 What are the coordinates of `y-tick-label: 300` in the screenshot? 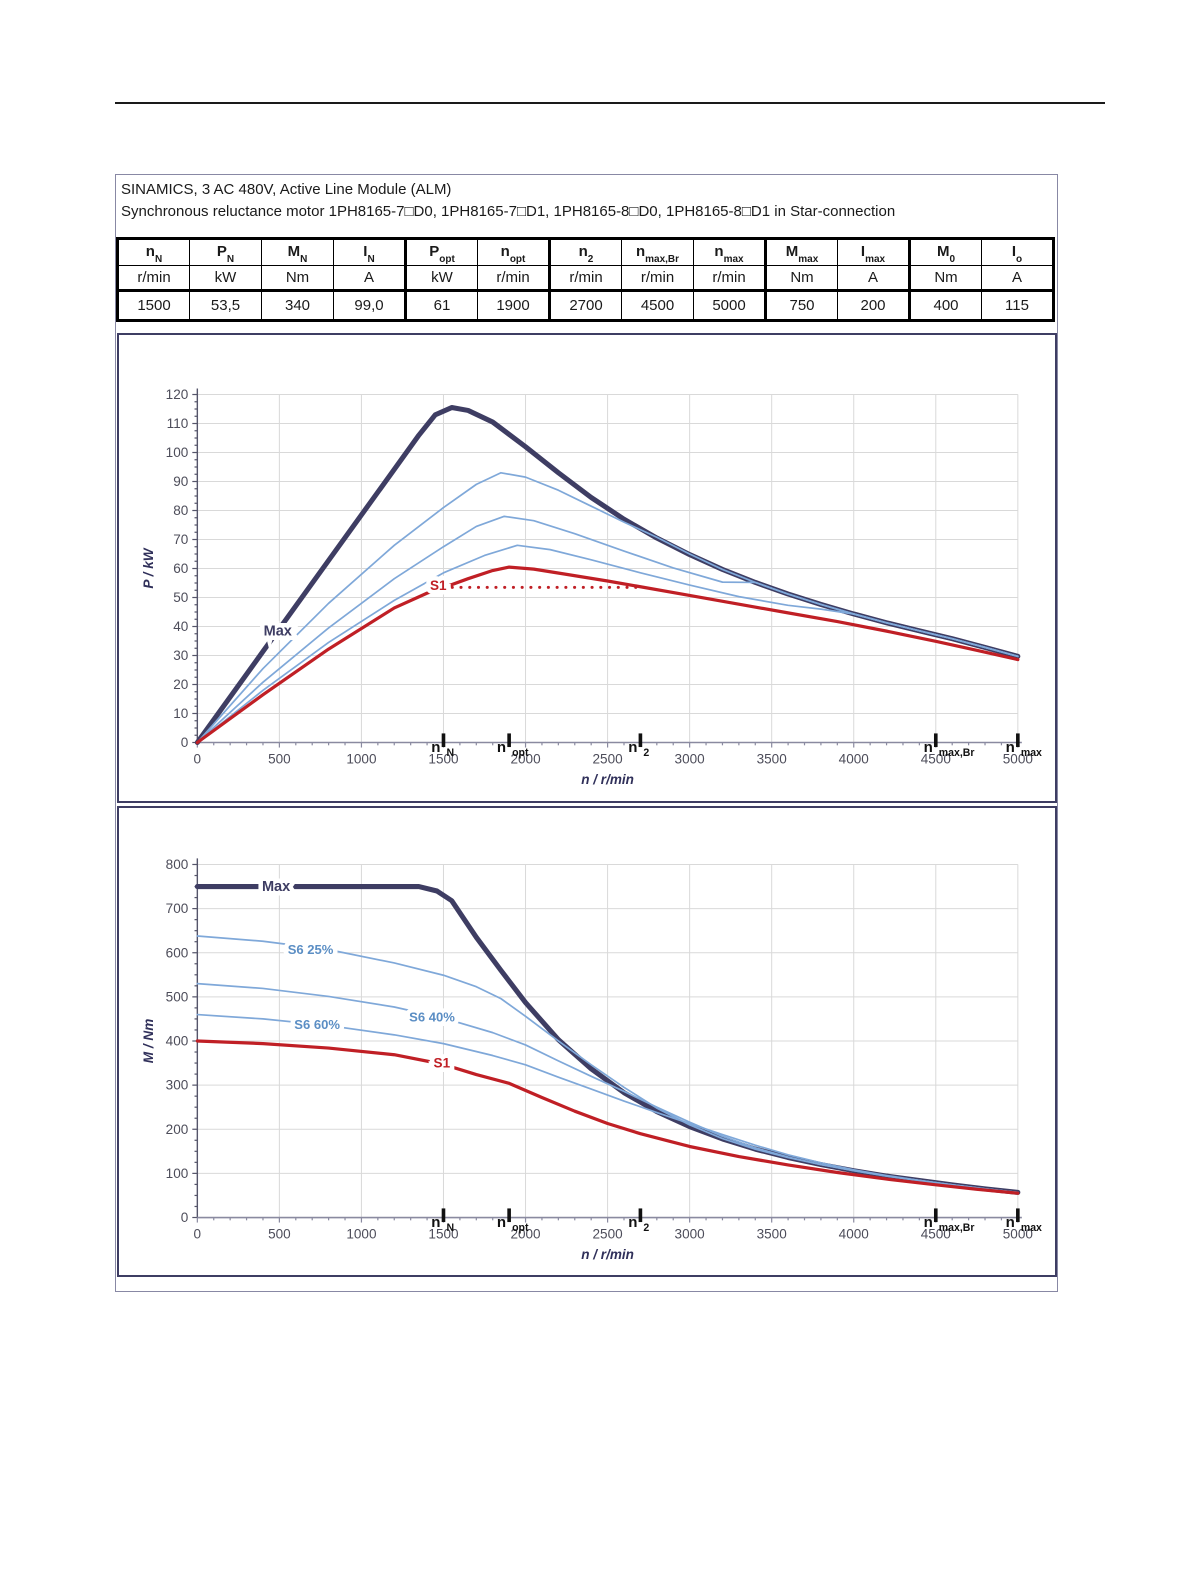 It's located at (177, 1085).